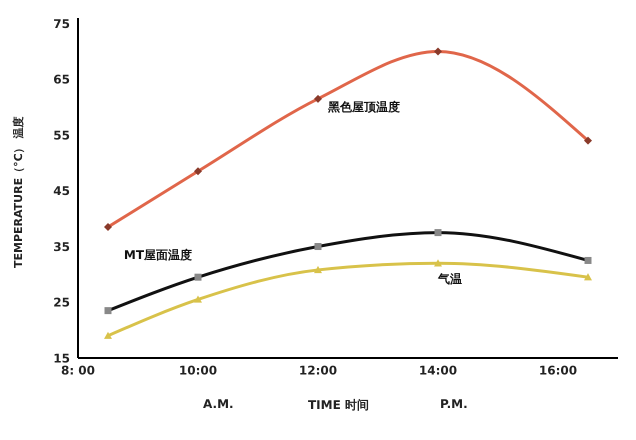 This screenshot has width=636, height=440. I want to click on series-label: 气温, so click(449, 279).